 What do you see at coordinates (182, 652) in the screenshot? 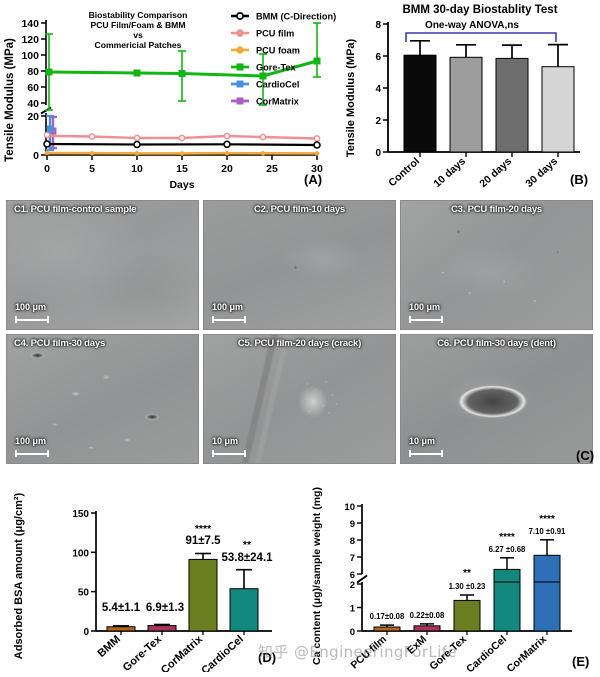
I see `xlabel-d-cormatrix: CorMatrix` at bounding box center [182, 652].